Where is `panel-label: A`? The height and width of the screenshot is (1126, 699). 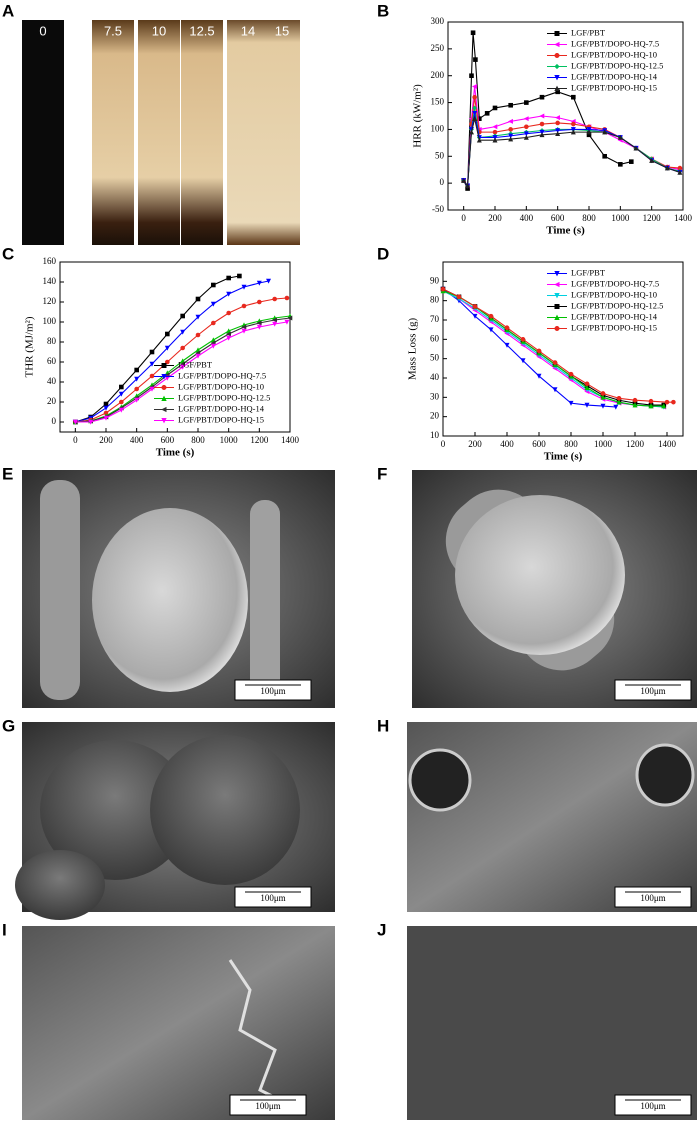 panel-label: A is located at coordinates (8, 10).